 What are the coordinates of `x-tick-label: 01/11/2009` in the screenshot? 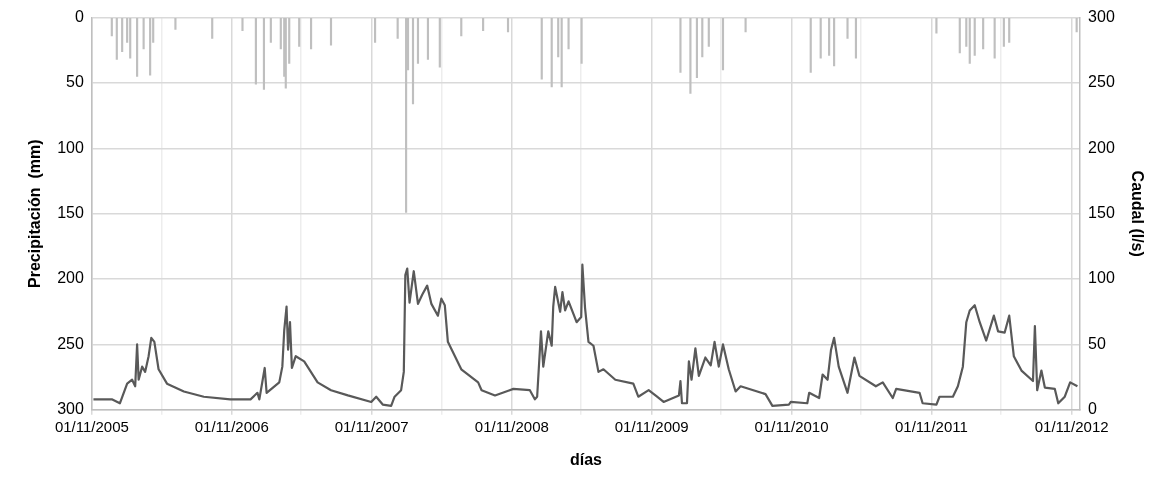 It's located at (651, 426).